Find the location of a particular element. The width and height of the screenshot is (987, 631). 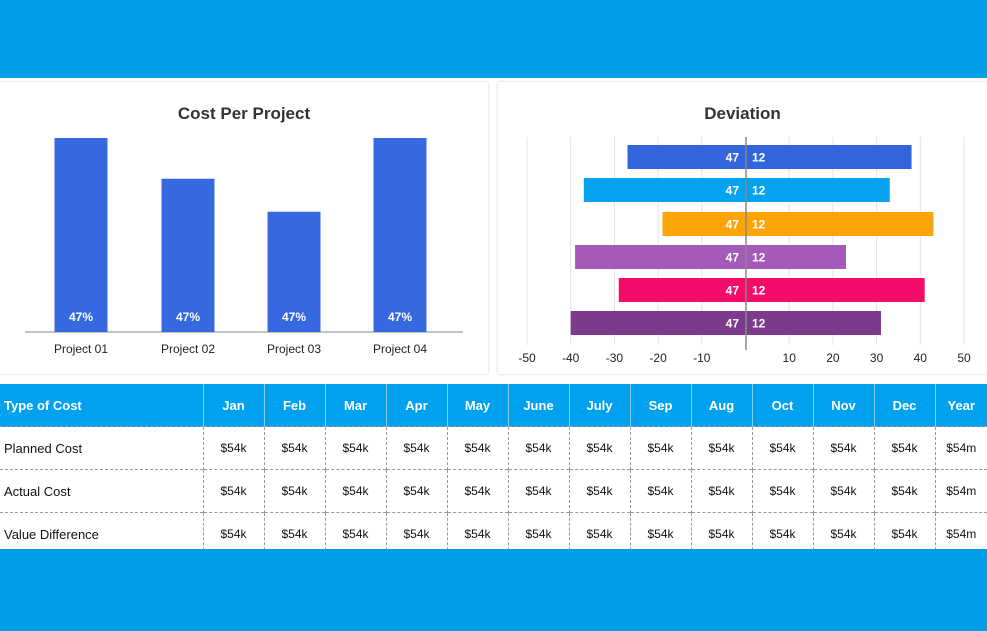

header-mar: Mar is located at coordinates (355, 405).